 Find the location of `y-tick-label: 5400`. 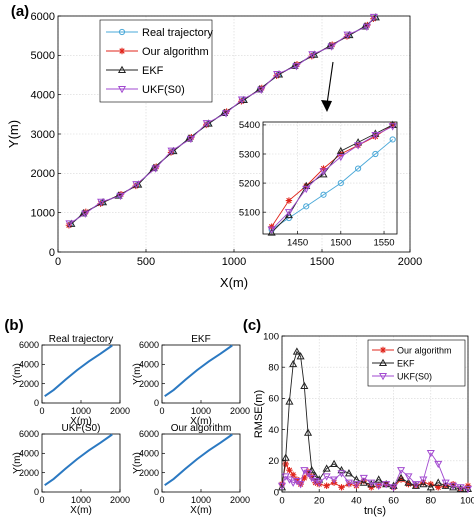

y-tick-label: 5400 is located at coordinates (249, 125).